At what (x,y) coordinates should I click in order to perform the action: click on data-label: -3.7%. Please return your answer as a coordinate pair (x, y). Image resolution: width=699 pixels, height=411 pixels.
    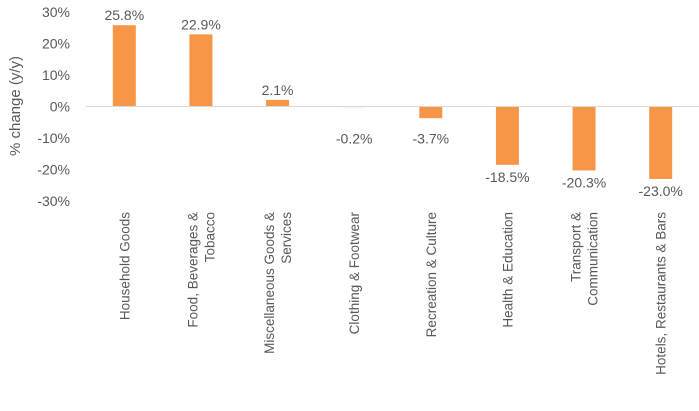
    Looking at the image, I should click on (431, 139).